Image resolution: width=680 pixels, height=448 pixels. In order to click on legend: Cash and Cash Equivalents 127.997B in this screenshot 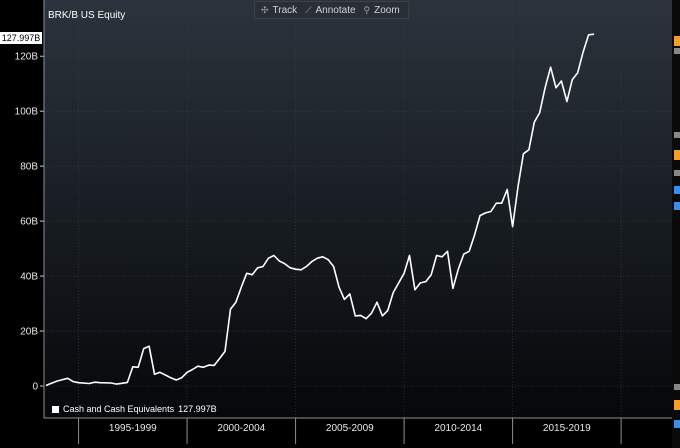, I will do `click(134, 409)`.